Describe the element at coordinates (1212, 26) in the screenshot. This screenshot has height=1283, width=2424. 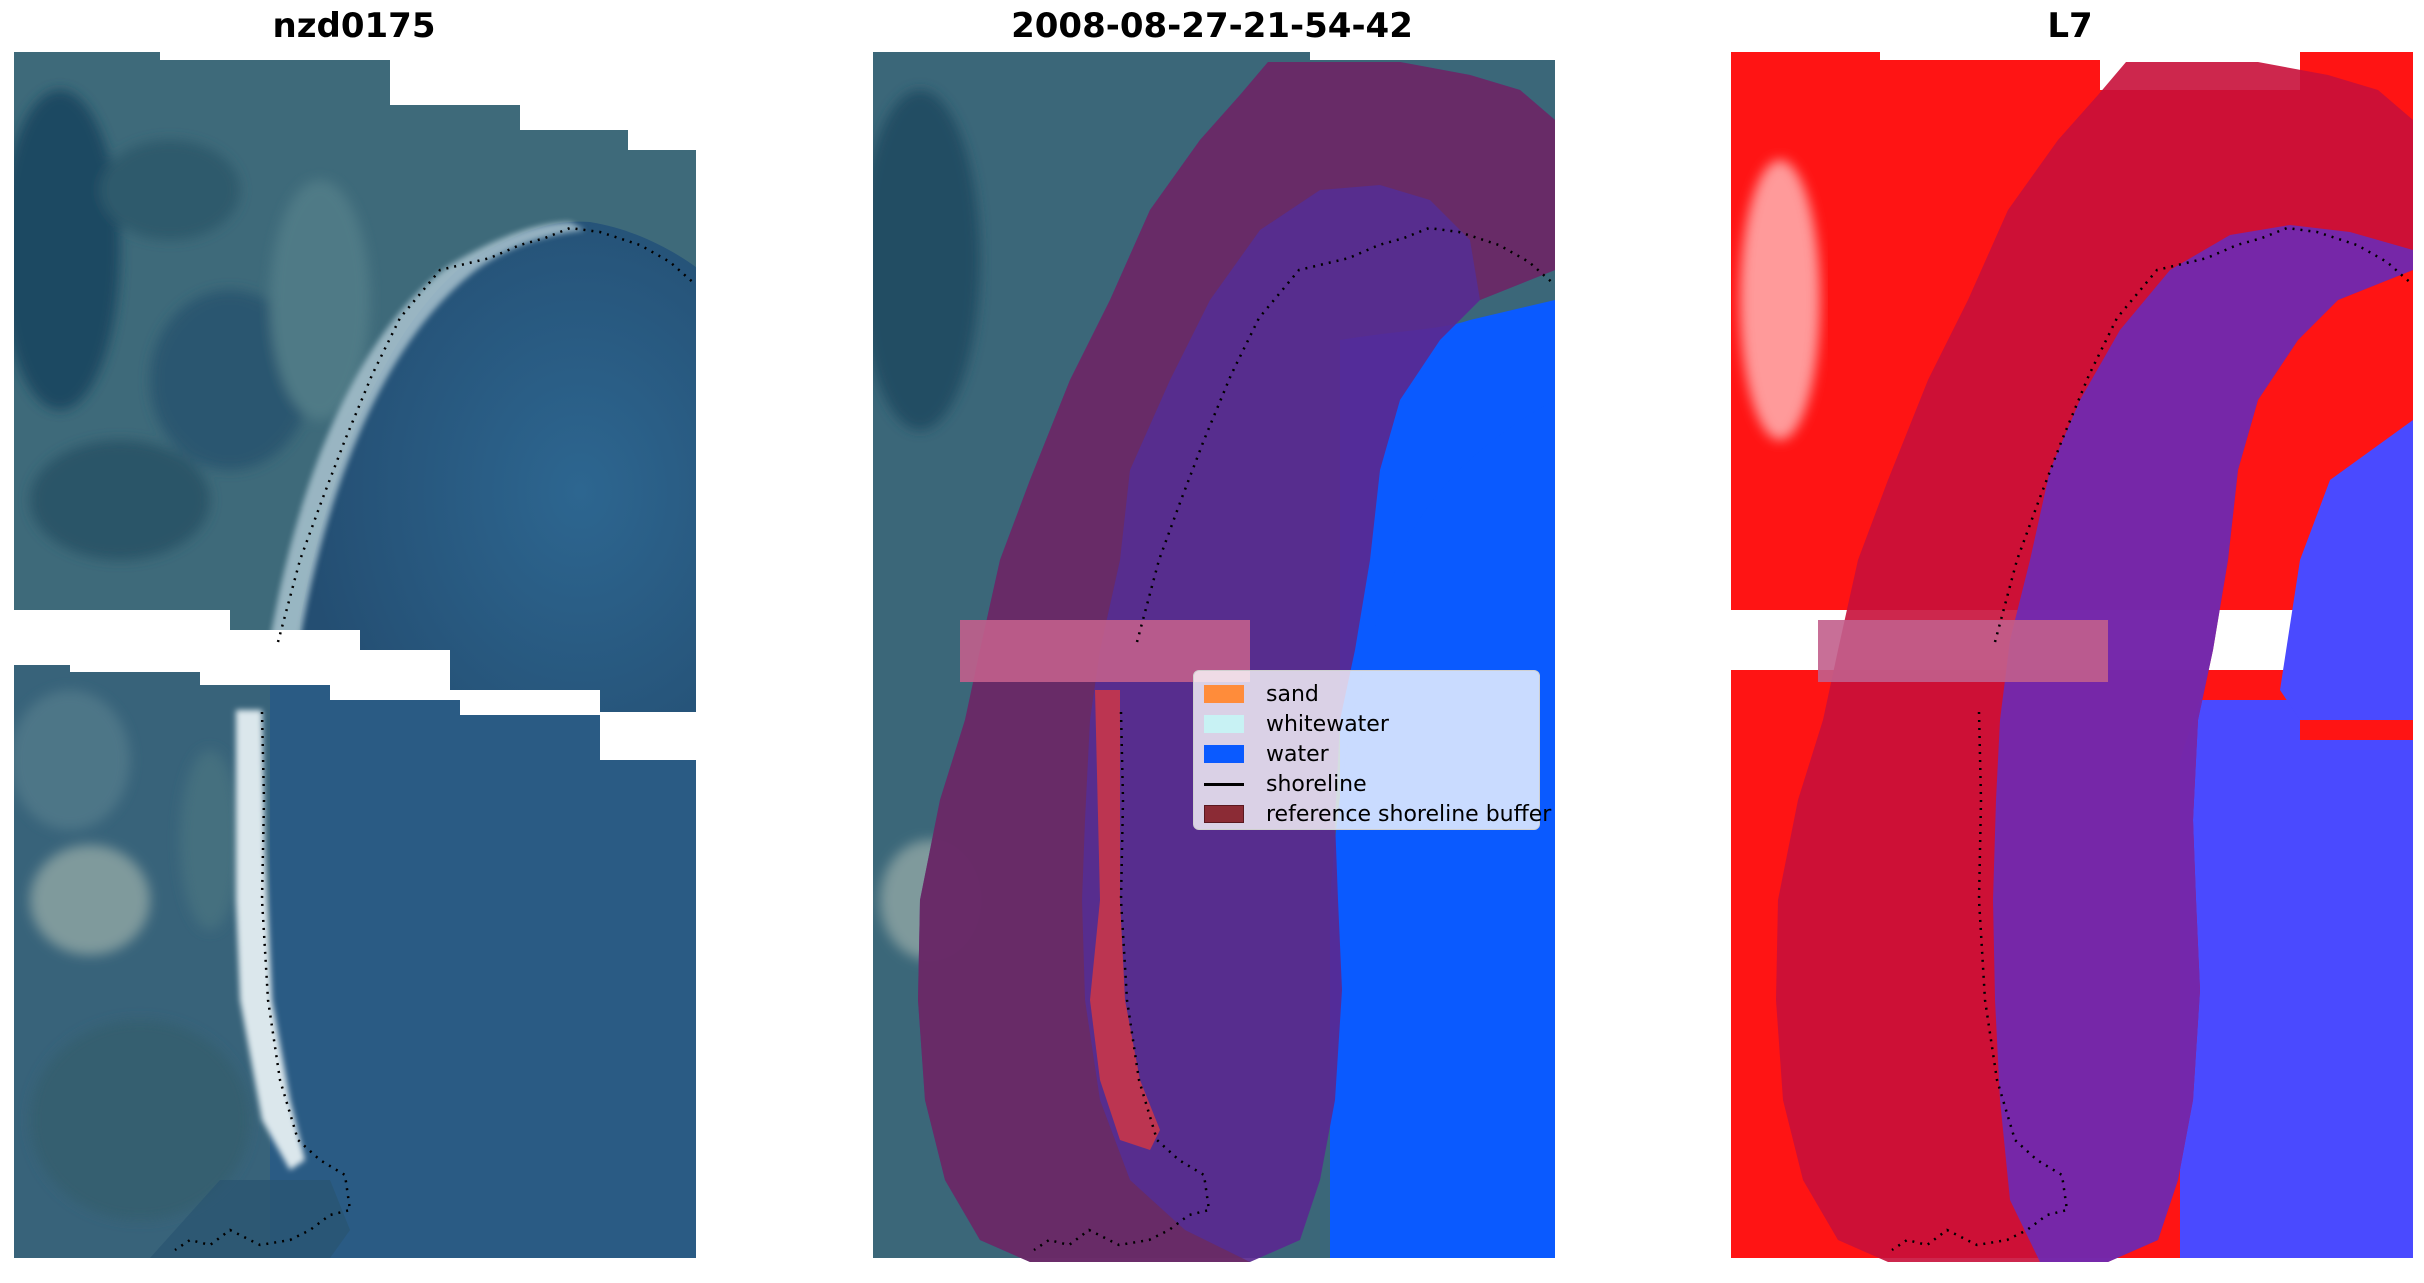
I see `panel-title-classification: 2008-08-27-21-54-42` at that location.